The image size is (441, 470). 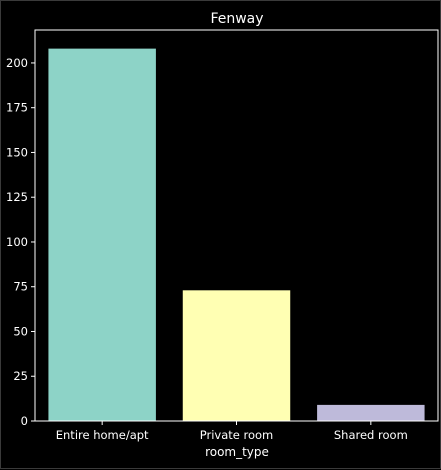 I want to click on y-tick-label: 50, so click(x=20, y=331).